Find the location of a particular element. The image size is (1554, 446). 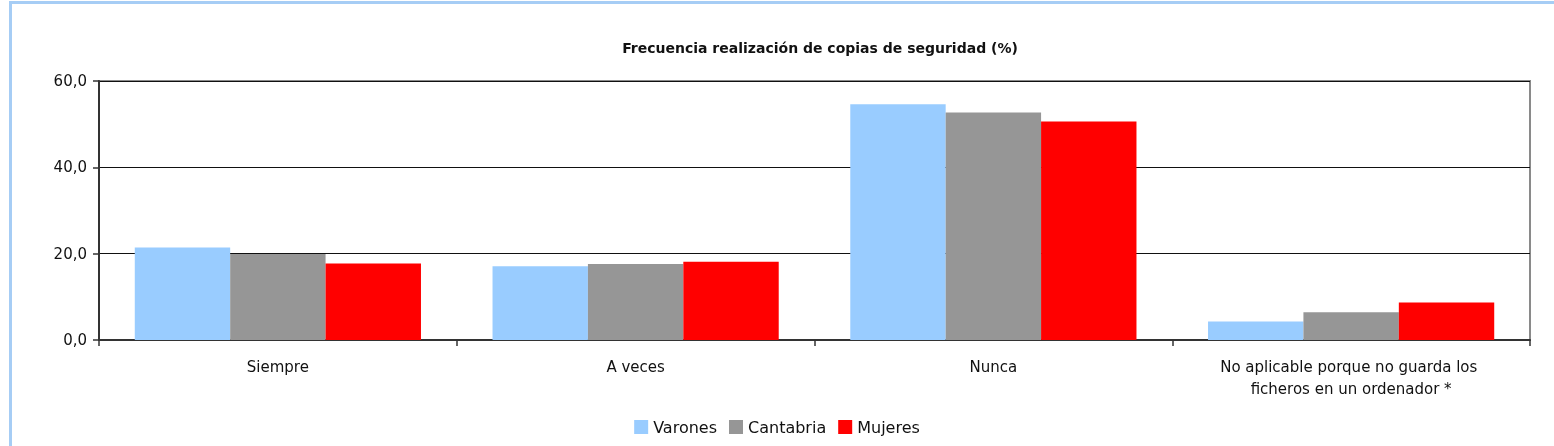

legend-label: Varones is located at coordinates (685, 427).